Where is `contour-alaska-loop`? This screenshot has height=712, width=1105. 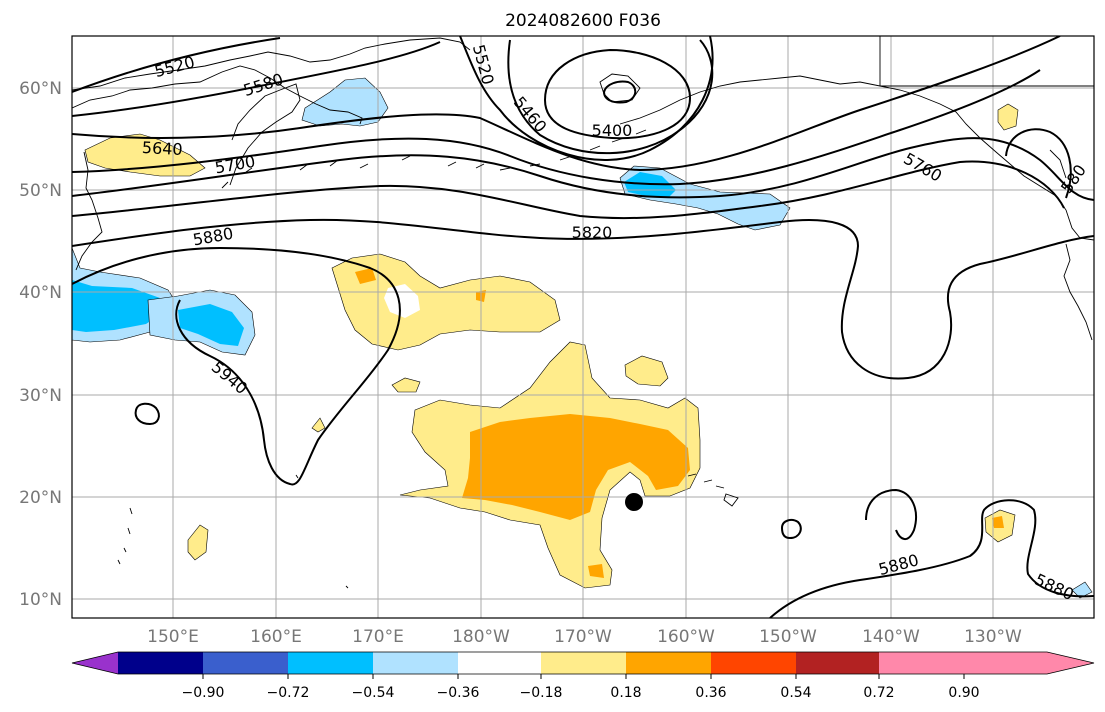
contour-alaska-loop is located at coordinates (1038, 163).